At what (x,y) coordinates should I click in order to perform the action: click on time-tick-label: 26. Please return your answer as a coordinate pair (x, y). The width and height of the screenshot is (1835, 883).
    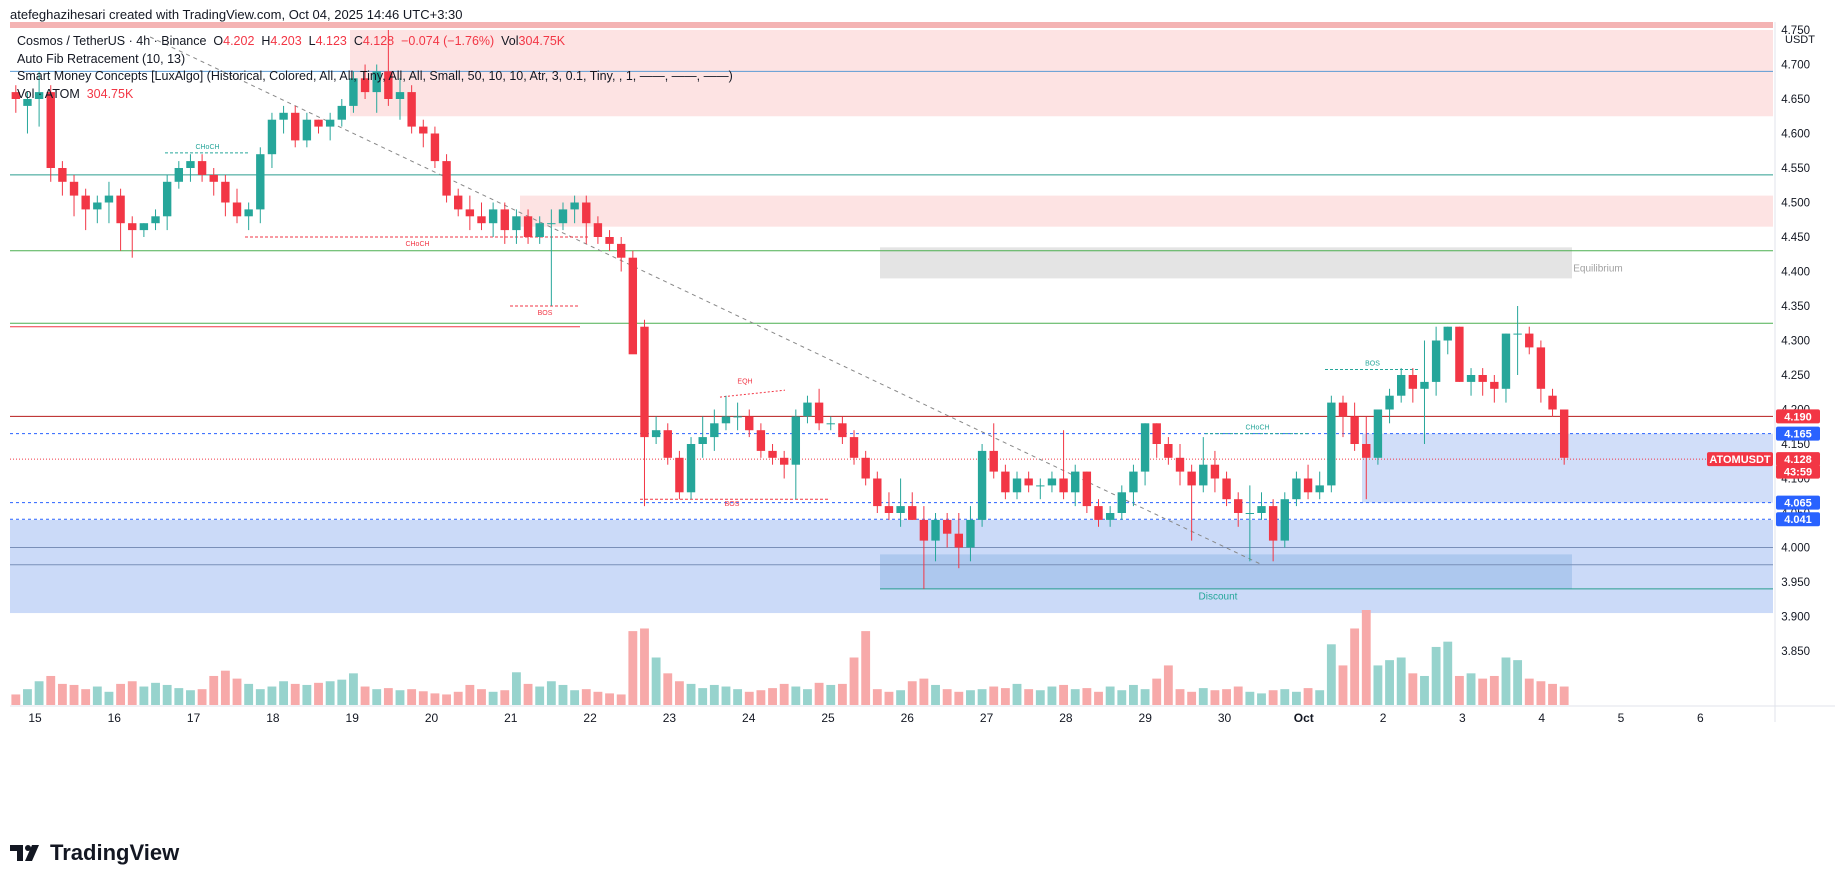
    Looking at the image, I should click on (908, 718).